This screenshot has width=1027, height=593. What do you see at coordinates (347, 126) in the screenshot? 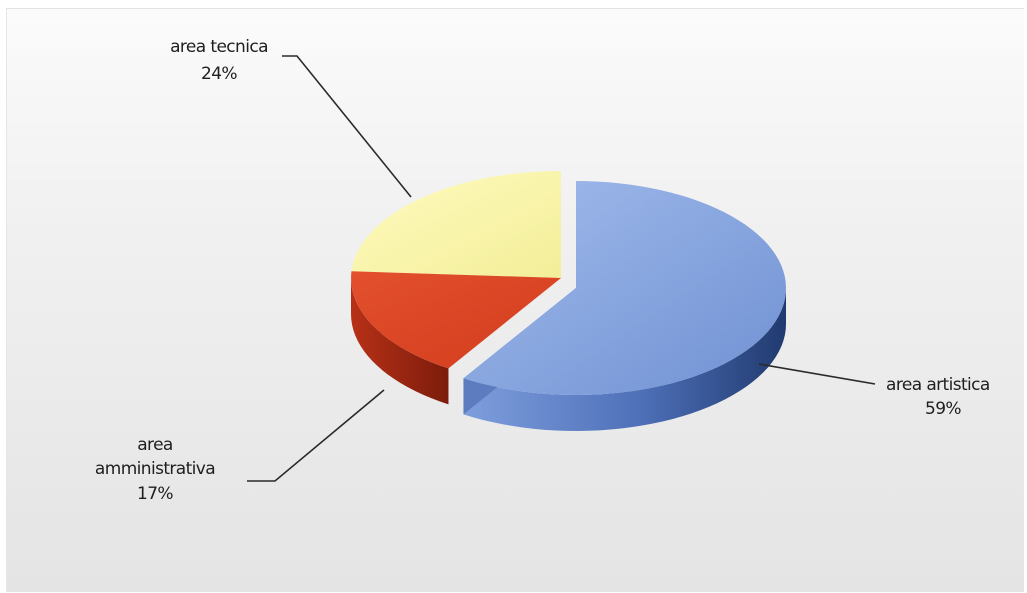
I see `leader-line-area-tecnica` at bounding box center [347, 126].